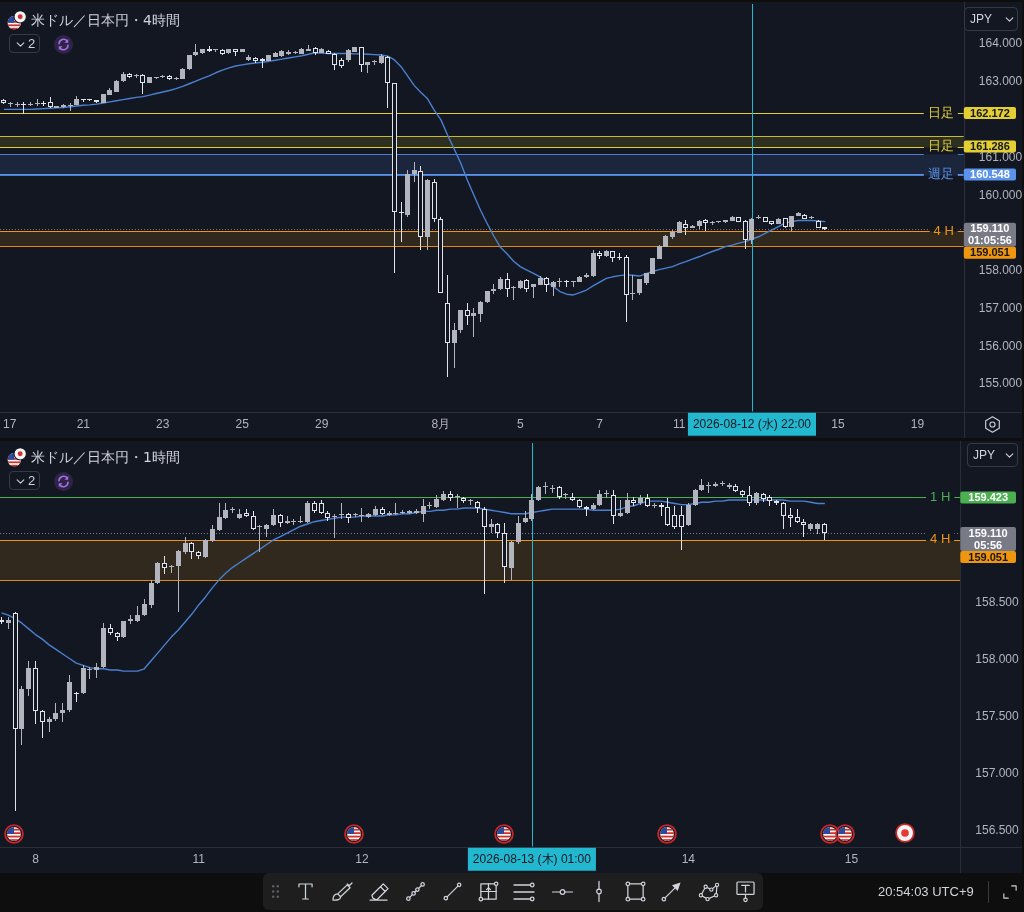  What do you see at coordinates (752, 424) in the screenshot?
I see `x-tick-label: 2026-08-12 (水) 22:00` at bounding box center [752, 424].